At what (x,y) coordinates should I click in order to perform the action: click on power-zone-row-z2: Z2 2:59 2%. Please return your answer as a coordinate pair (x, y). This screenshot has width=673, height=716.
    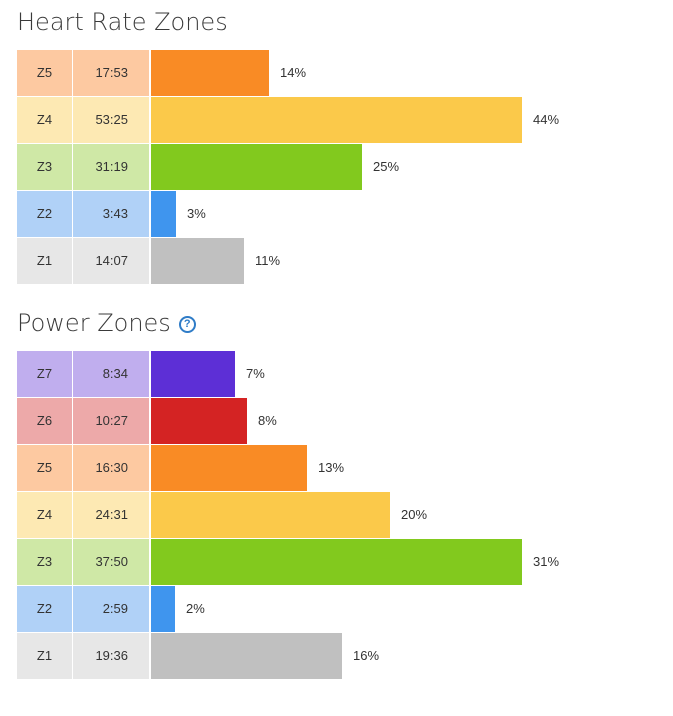
    Looking at the image, I should click on (337, 609).